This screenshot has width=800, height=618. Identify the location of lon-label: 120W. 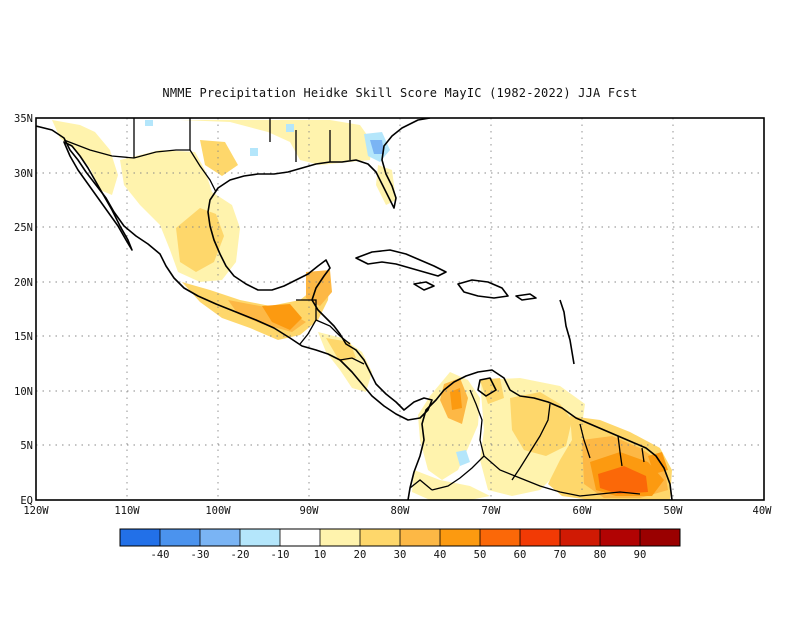
(36, 511).